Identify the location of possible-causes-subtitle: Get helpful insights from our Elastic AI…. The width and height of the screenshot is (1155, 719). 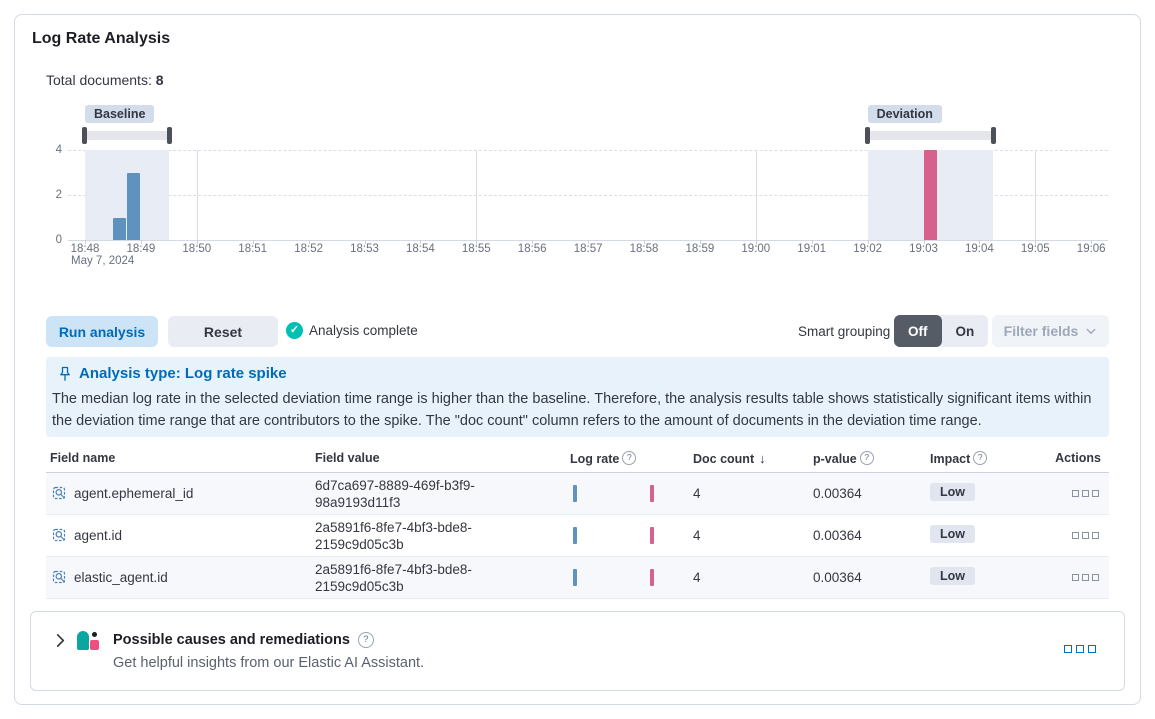
(269, 663).